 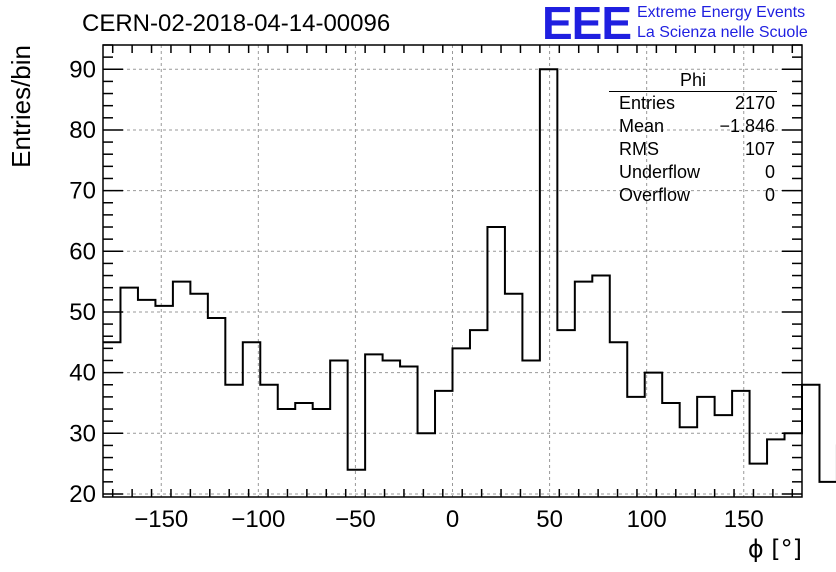 I want to click on x-tick-label: 100, so click(x=647, y=519).